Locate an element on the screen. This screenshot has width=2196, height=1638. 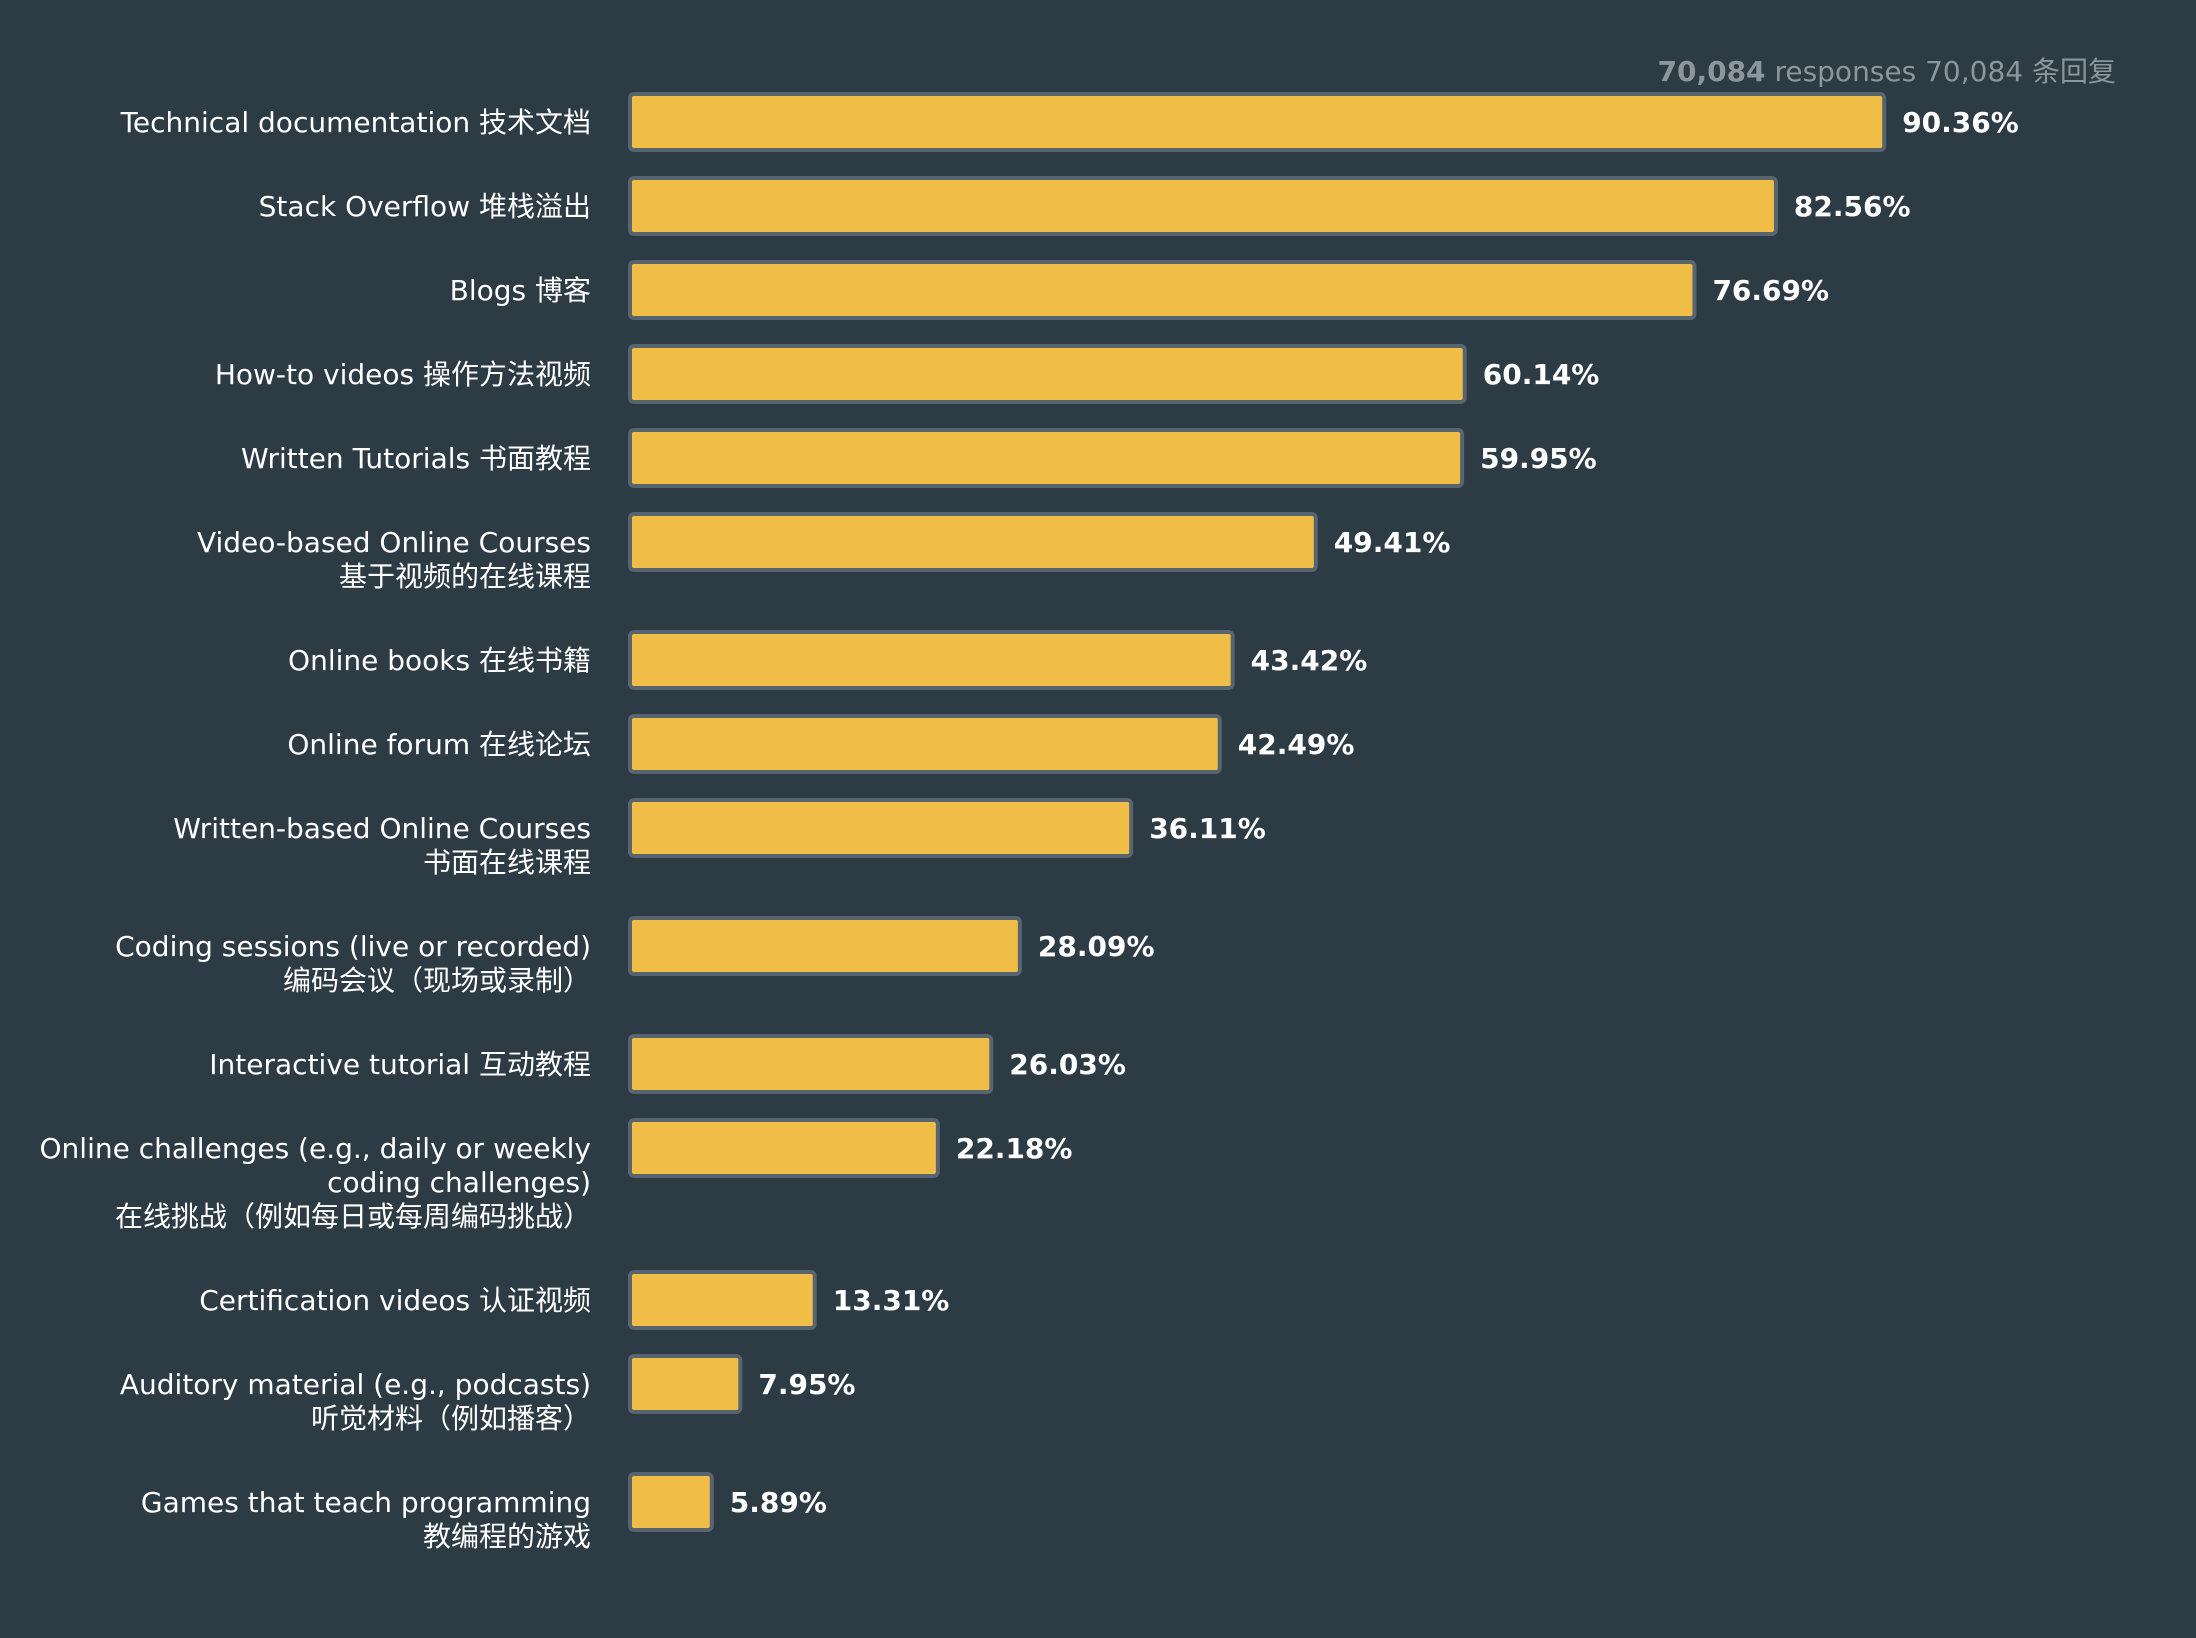
category-label-11-line-0: Online challenges (e.g., daily or weekly is located at coordinates (315, 1148).